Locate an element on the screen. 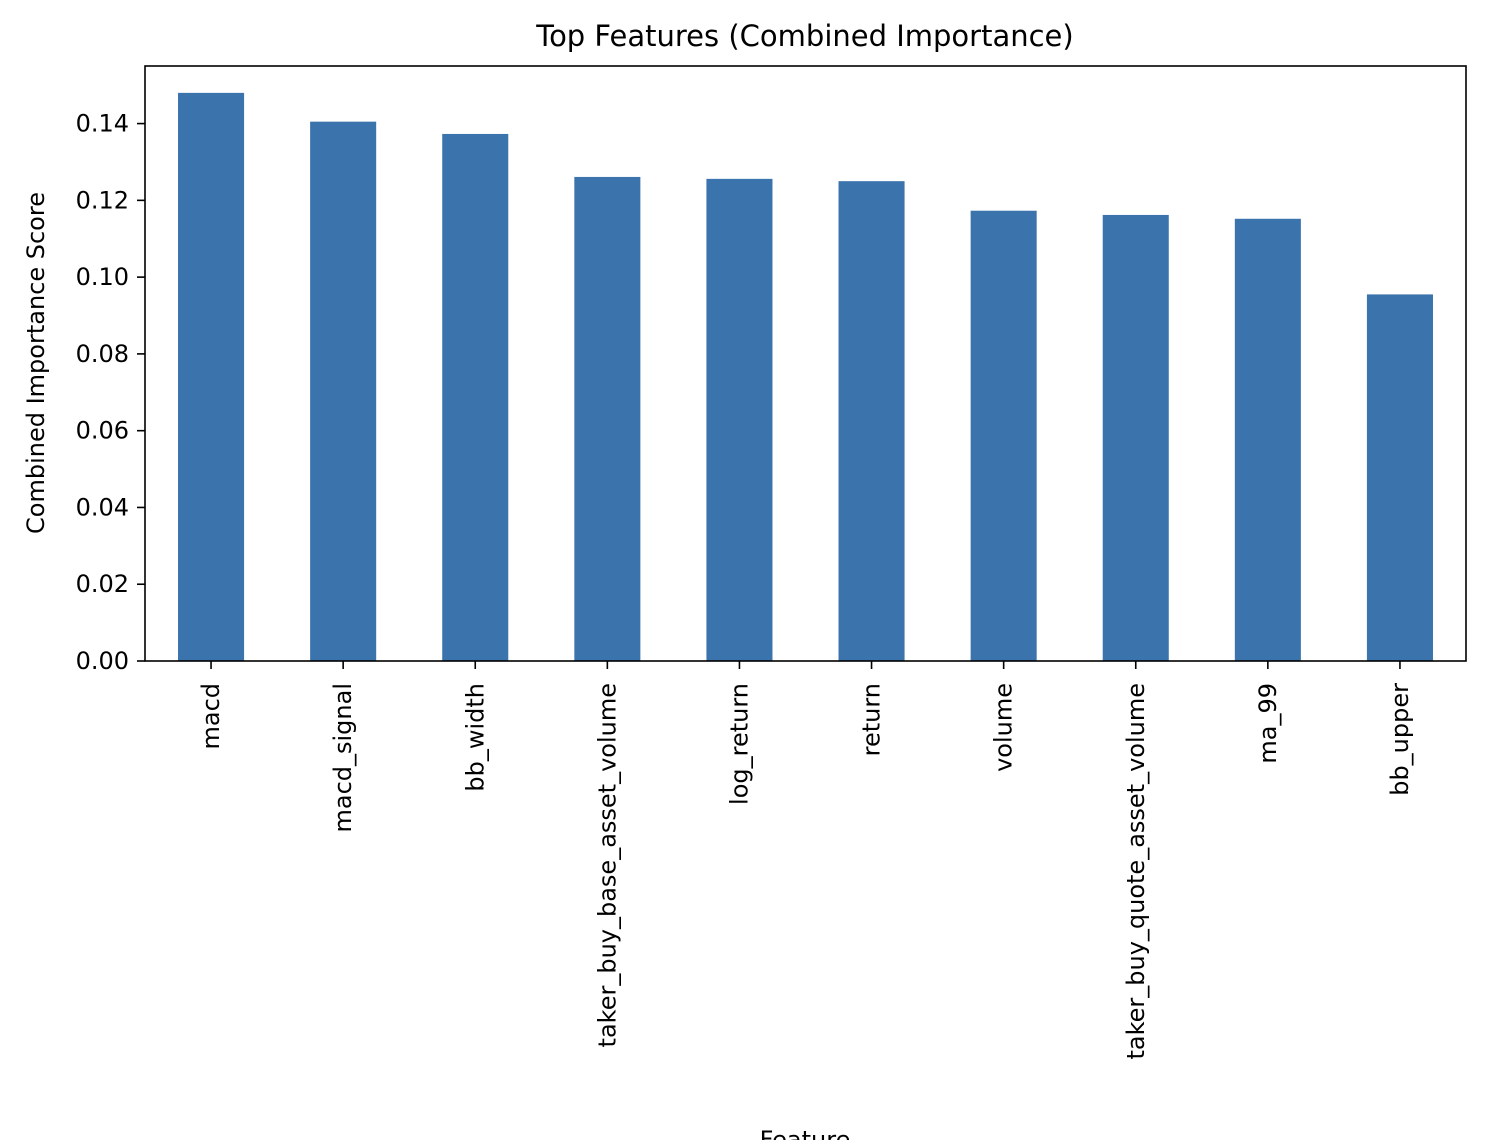 The height and width of the screenshot is (1140, 1490). y-tick-label: 0.14 is located at coordinates (102, 124).